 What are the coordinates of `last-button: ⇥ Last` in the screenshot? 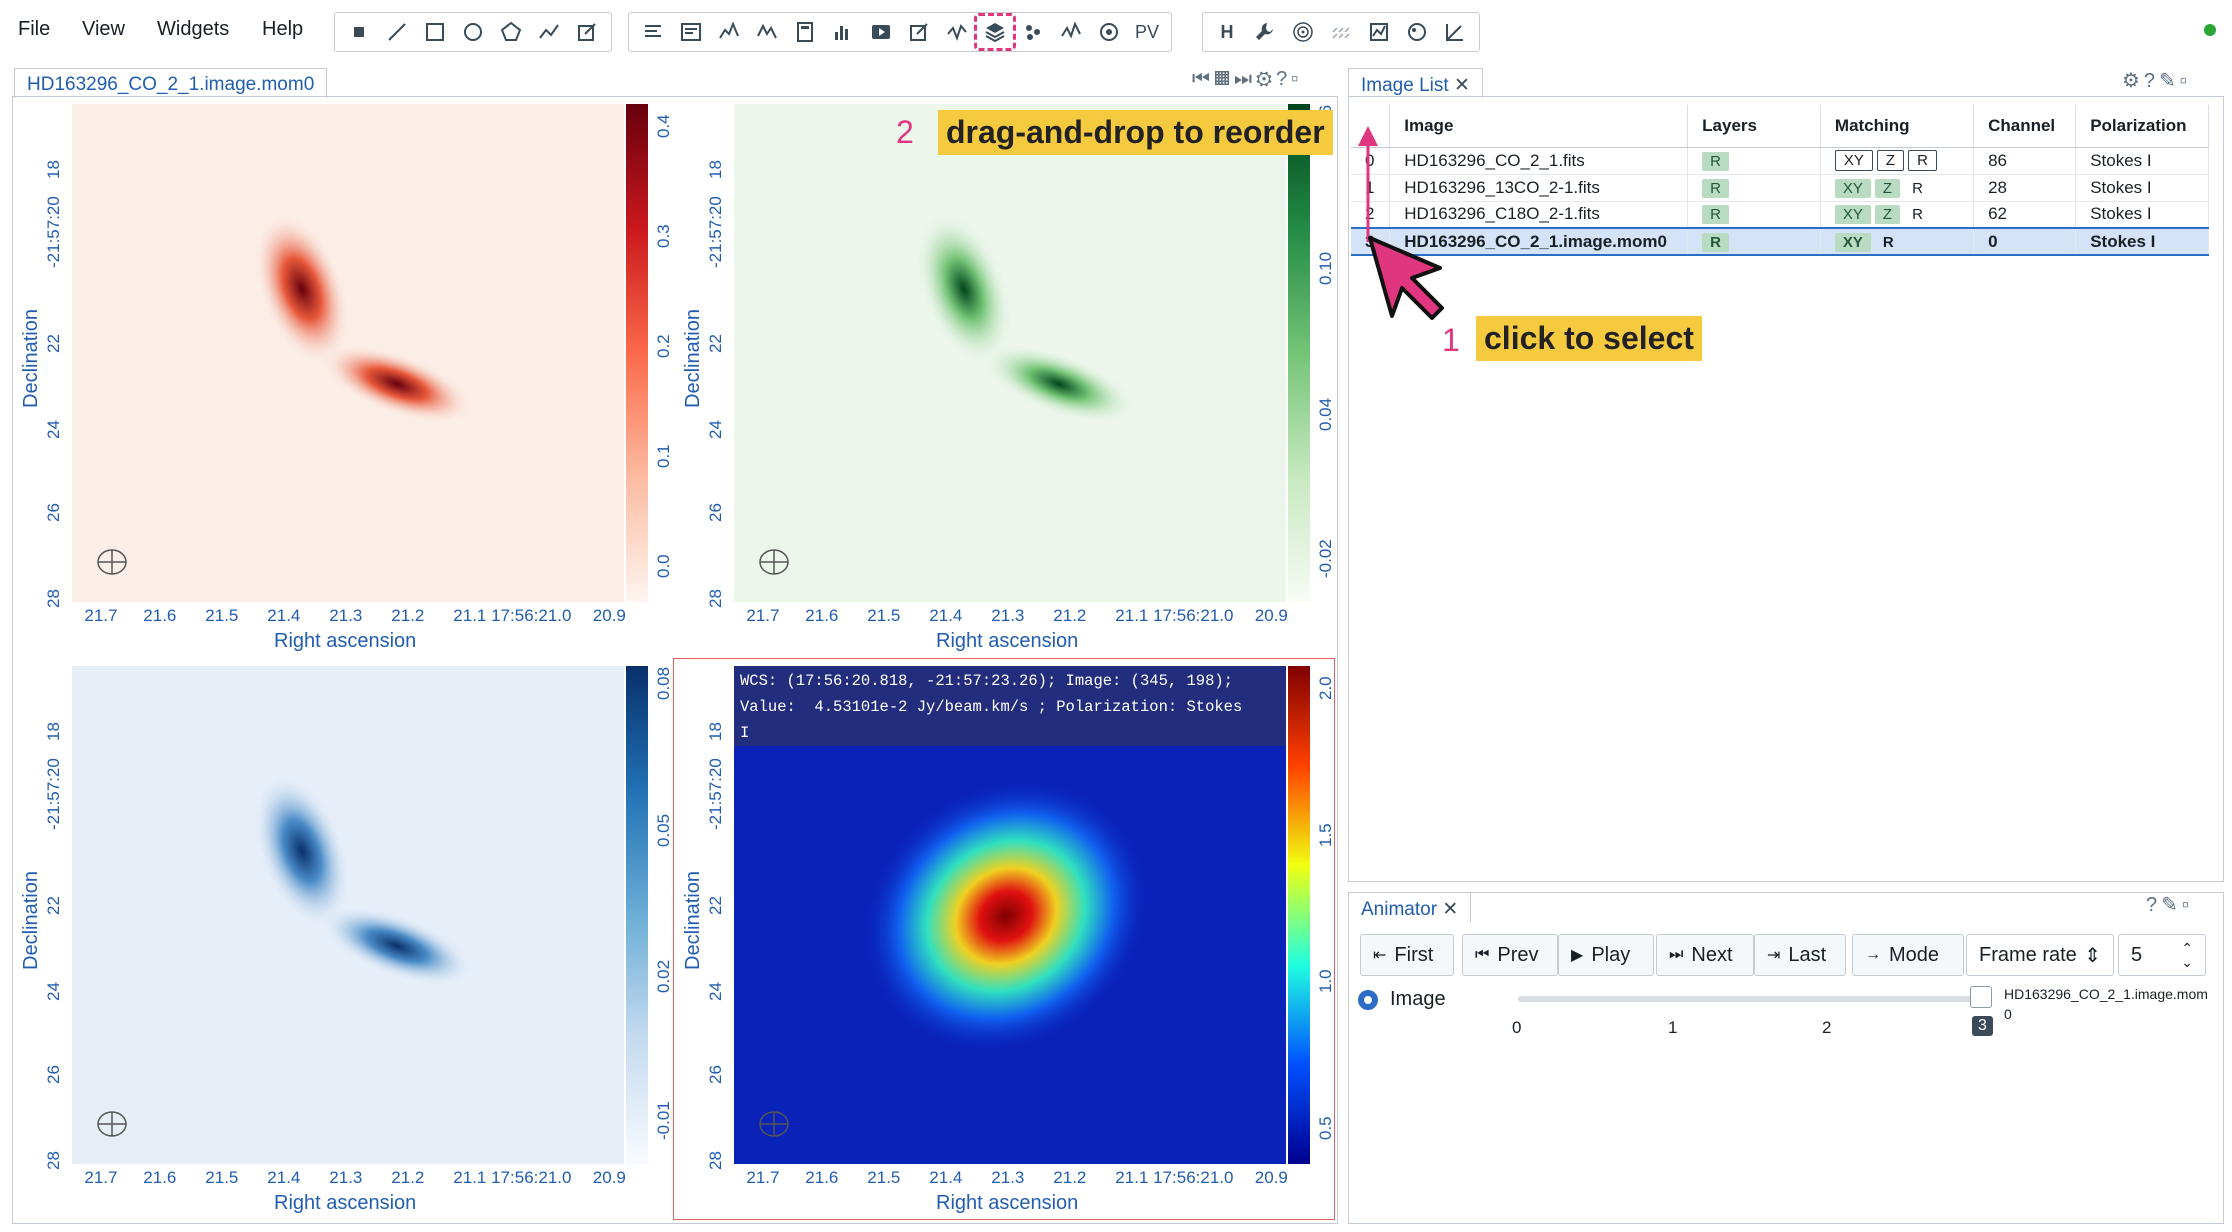 It's located at (1800, 955).